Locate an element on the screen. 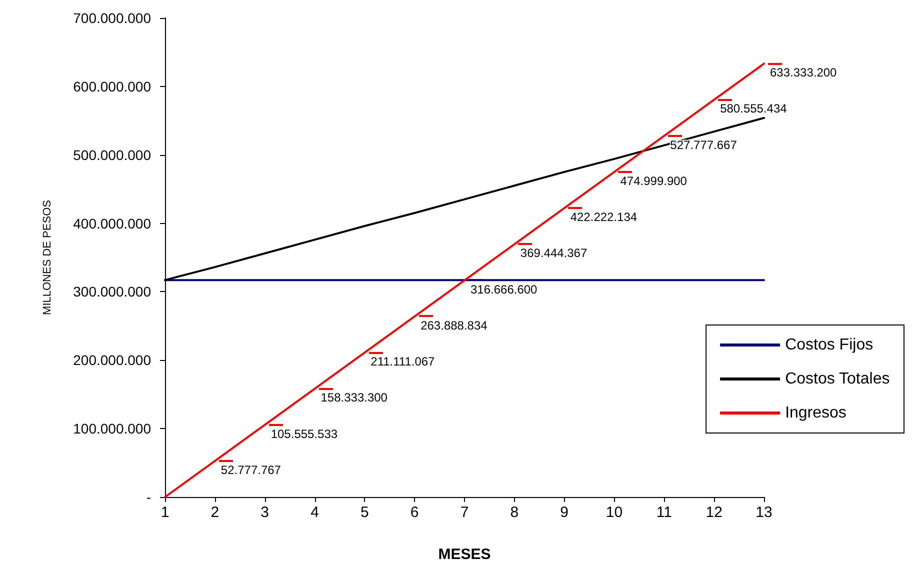 This screenshot has height=582, width=924. x-tick-label: 4 is located at coordinates (314, 512).